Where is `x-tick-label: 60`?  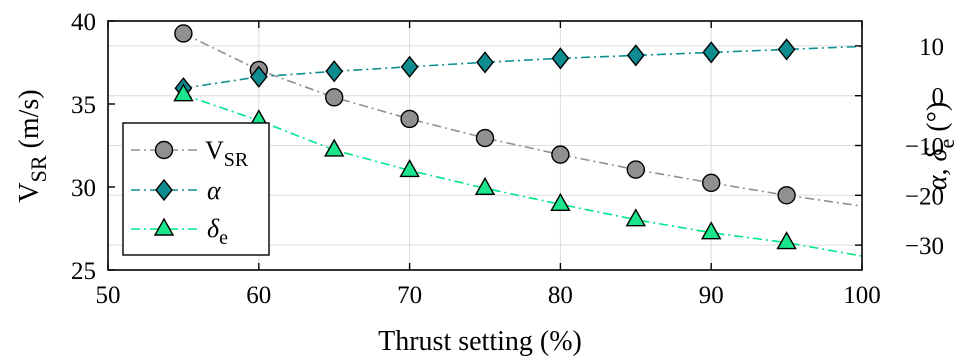 x-tick-label: 60 is located at coordinates (258, 295).